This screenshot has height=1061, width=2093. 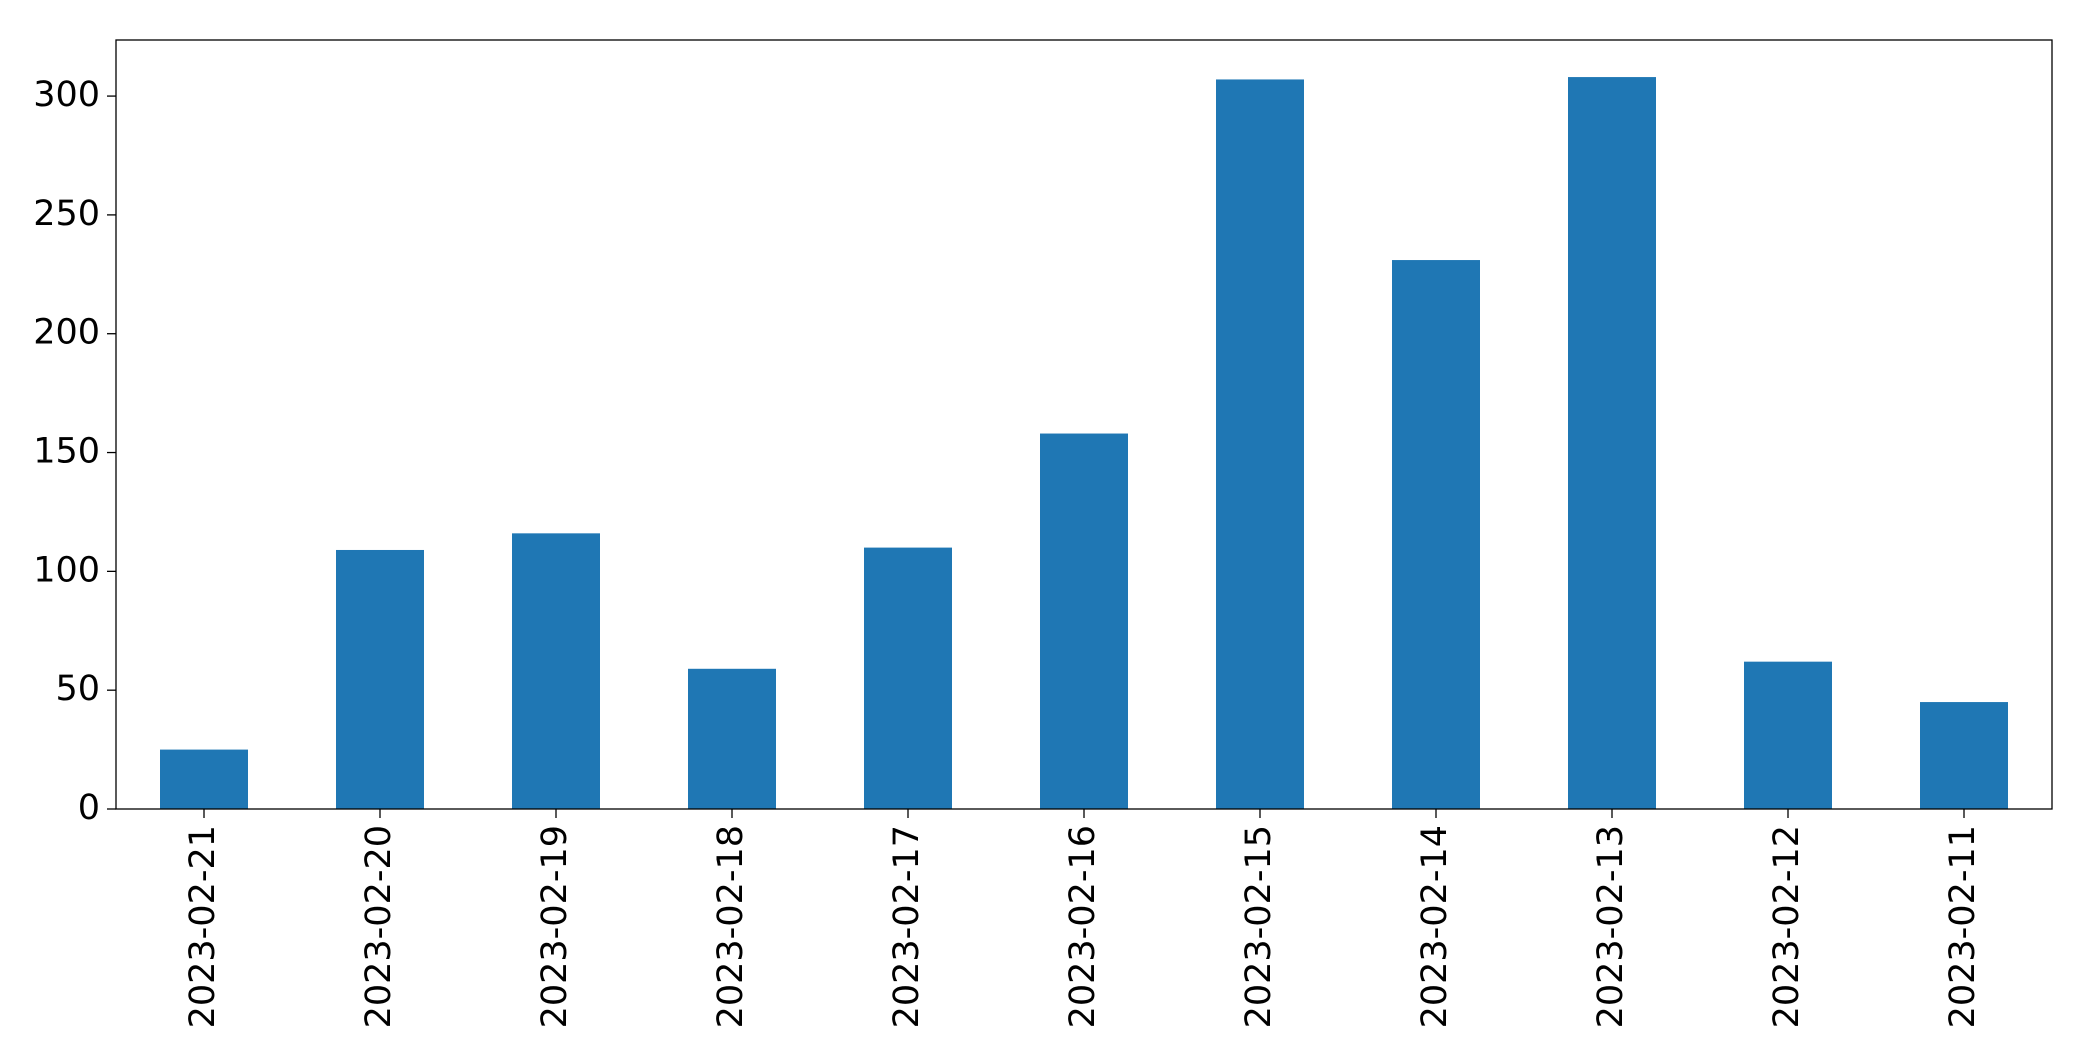 I want to click on x-tick-label: 2023-02-21, so click(x=203, y=926).